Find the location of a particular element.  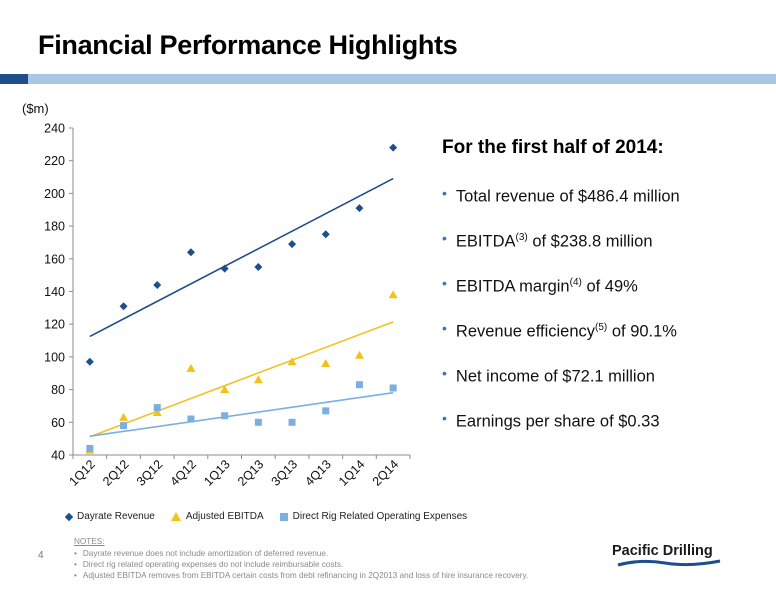

title-underline-bar is located at coordinates (388, 79).